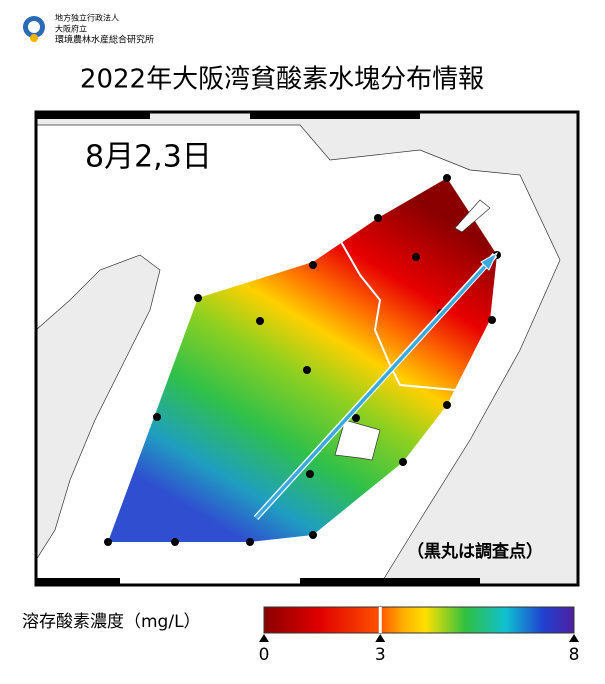 Image resolution: width=605 pixels, height=684 pixels. What do you see at coordinates (34, 29) in the screenshot?
I see `logo` at bounding box center [34, 29].